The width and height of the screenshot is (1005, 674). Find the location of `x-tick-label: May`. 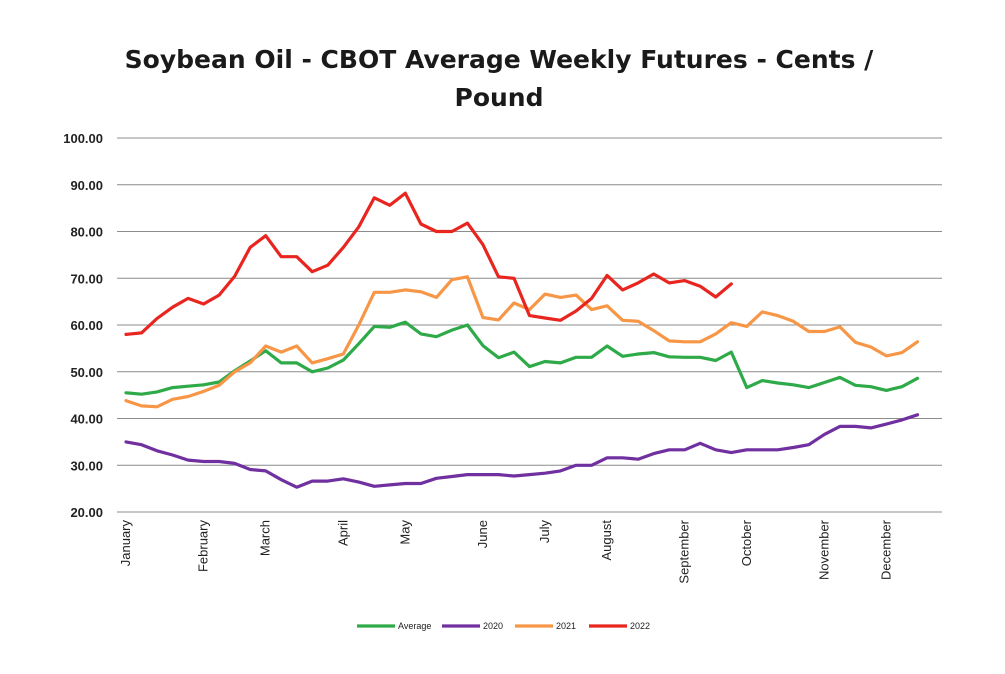

x-tick-label: May is located at coordinates (404, 532).